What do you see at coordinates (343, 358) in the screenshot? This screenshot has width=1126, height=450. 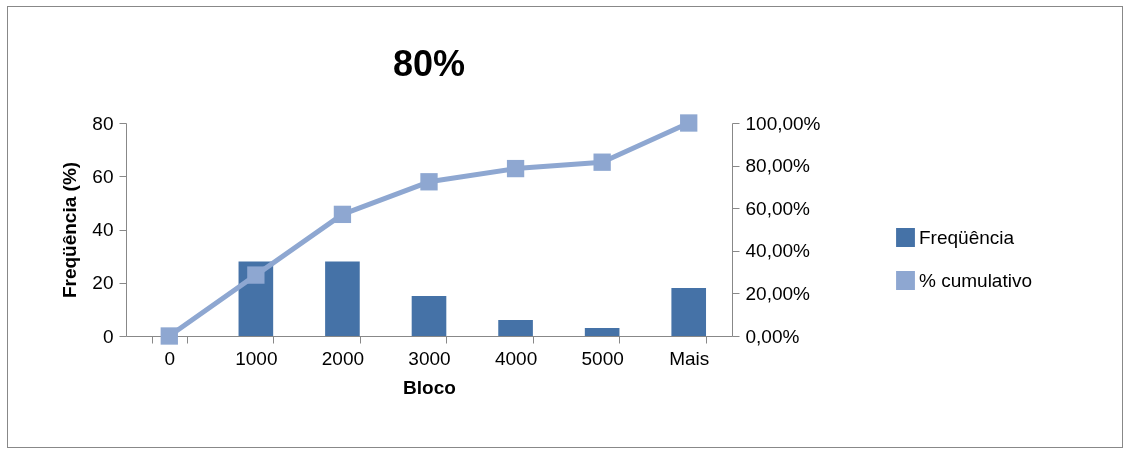 I see `x-tick-label: 2000` at bounding box center [343, 358].